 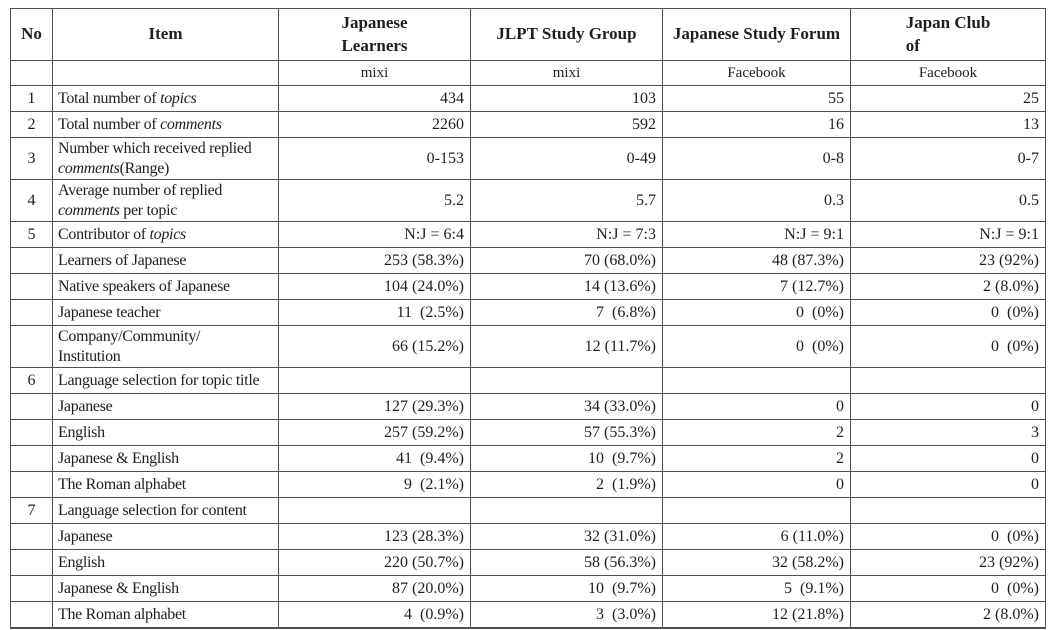 What do you see at coordinates (566, 458) in the screenshot?
I see `cell-value: 10 (9.7%)` at bounding box center [566, 458].